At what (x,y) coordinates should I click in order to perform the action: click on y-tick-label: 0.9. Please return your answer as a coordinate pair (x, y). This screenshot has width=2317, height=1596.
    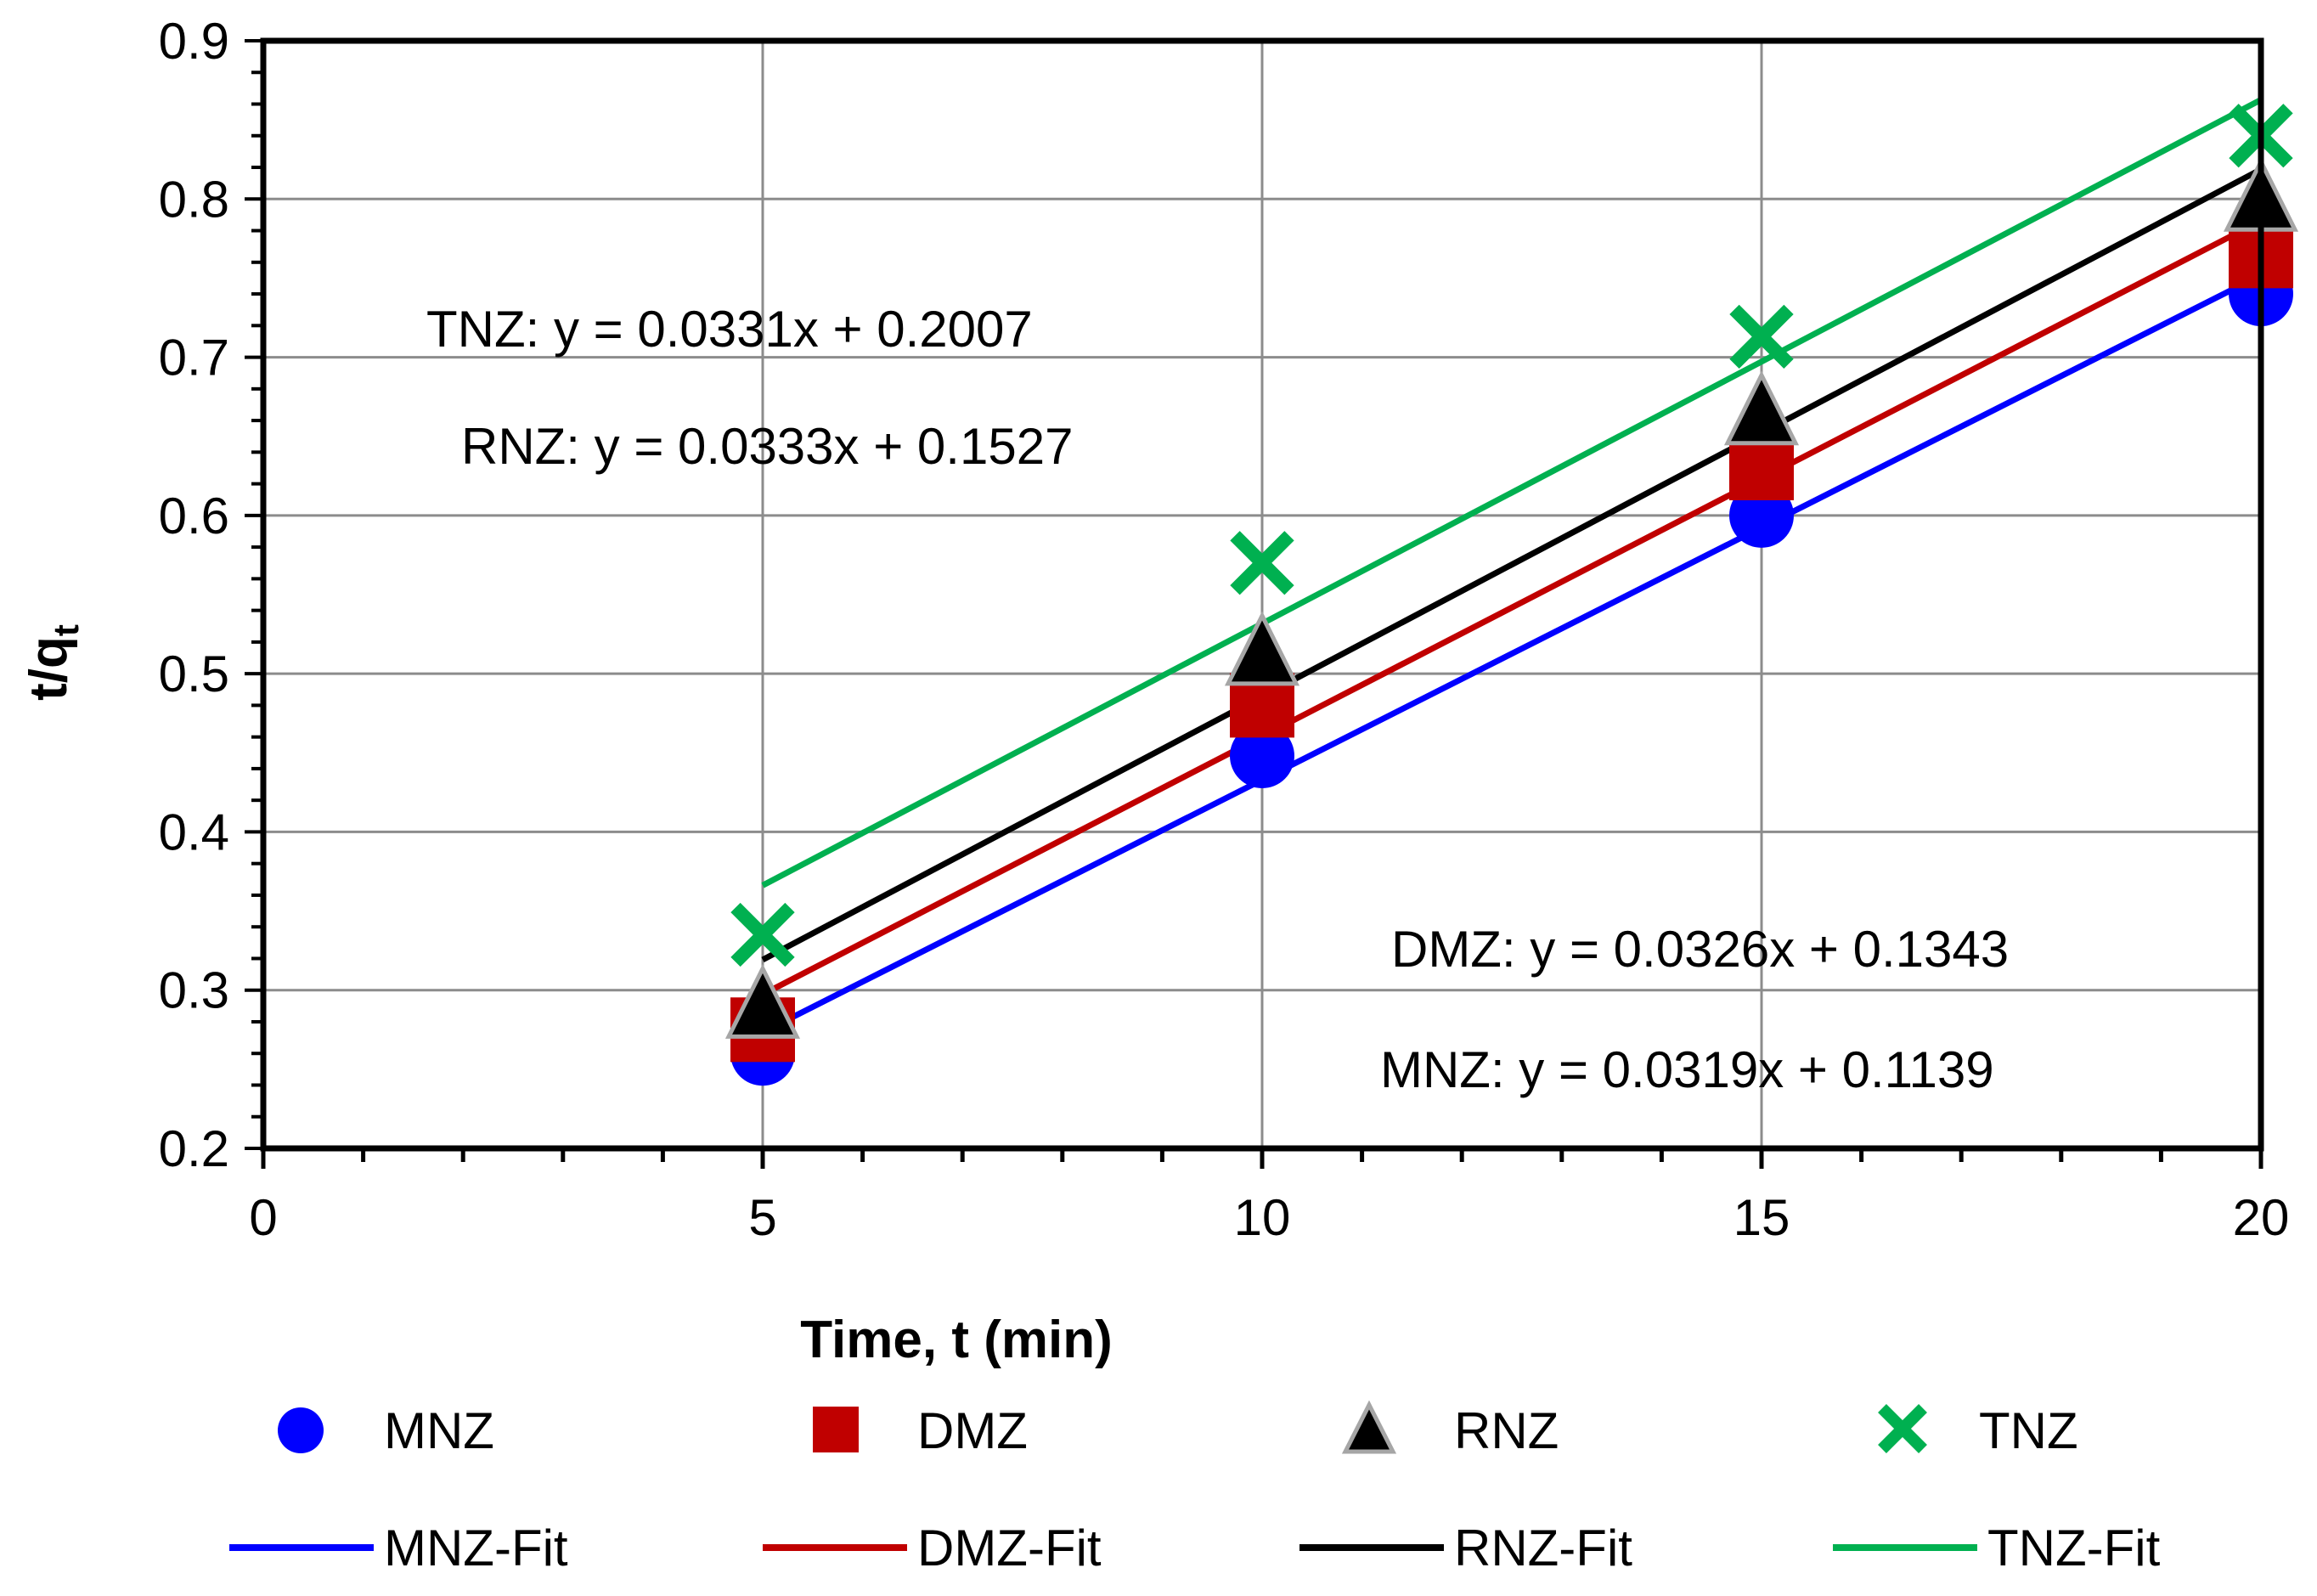
    Looking at the image, I should click on (194, 41).